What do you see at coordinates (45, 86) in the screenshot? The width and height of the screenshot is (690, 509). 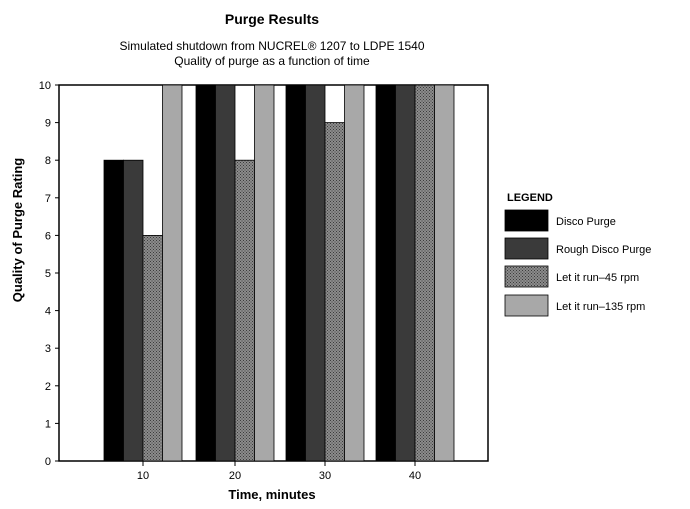 I see `y-tick-label: 10` at bounding box center [45, 86].